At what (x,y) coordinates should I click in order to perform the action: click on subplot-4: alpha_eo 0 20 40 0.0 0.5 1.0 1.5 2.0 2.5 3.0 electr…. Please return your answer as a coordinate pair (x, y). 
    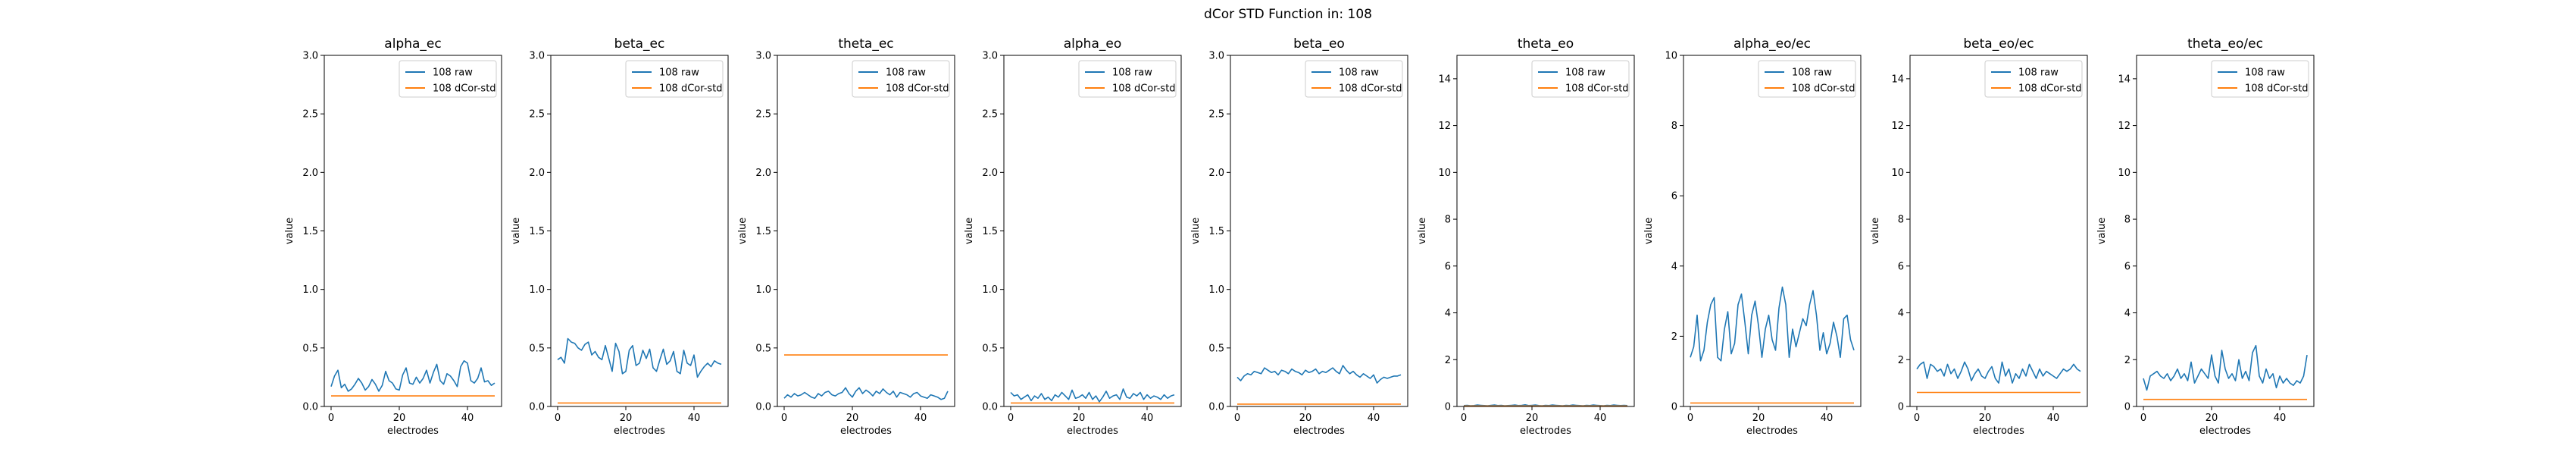
    Looking at the image, I should click on (1073, 236).